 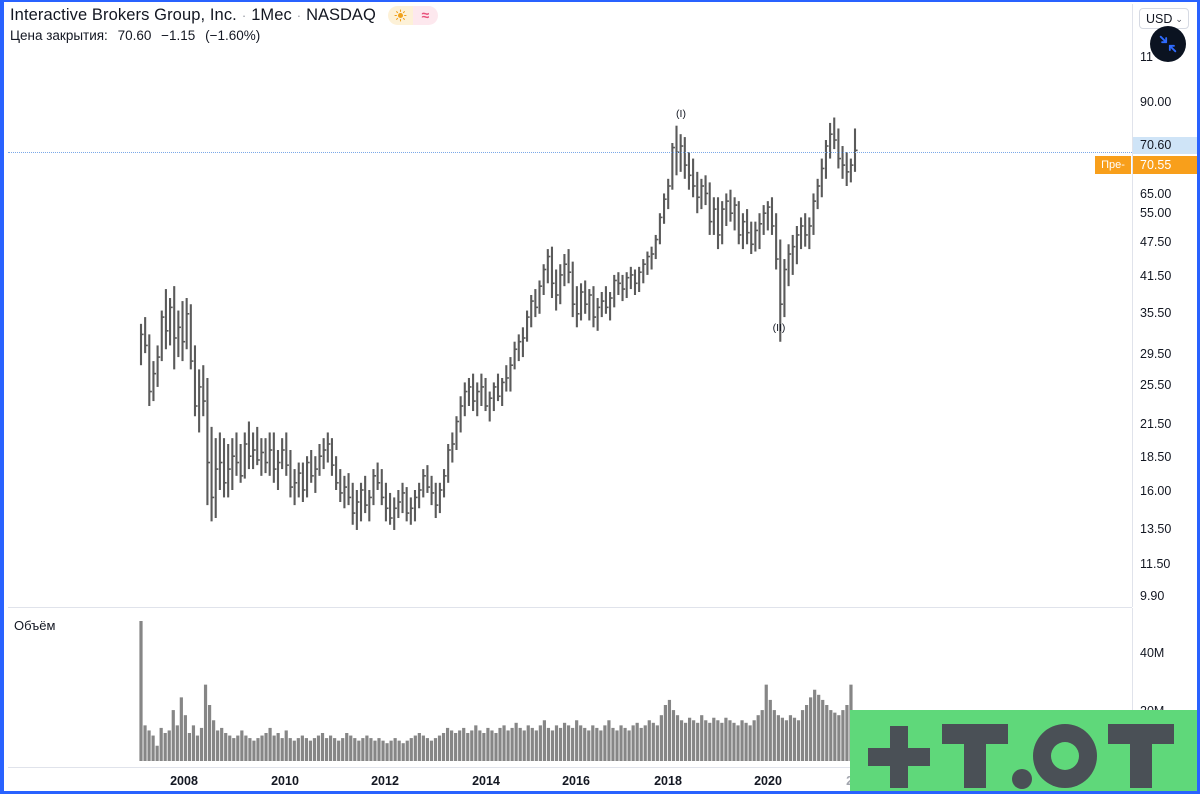 What do you see at coordinates (779, 328) in the screenshot?
I see `wave-label-2: (II)` at bounding box center [779, 328].